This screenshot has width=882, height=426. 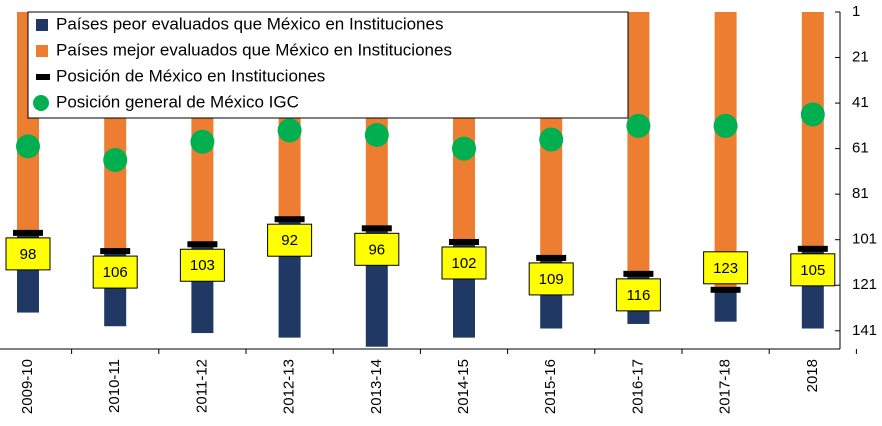 I want to click on x-tick-label: 2015-16, so click(x=550, y=386).